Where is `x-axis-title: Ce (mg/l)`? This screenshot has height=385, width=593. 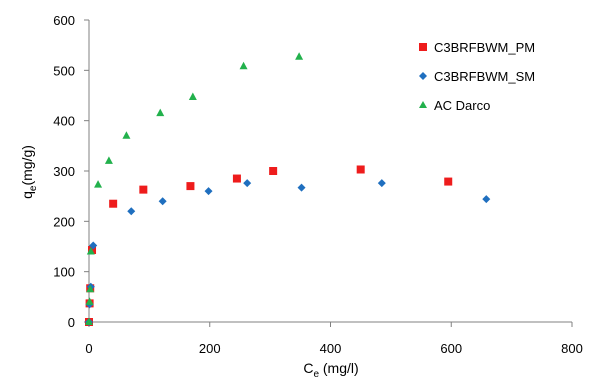
x-axis-title: Ce (mg/l) is located at coordinates (330, 370).